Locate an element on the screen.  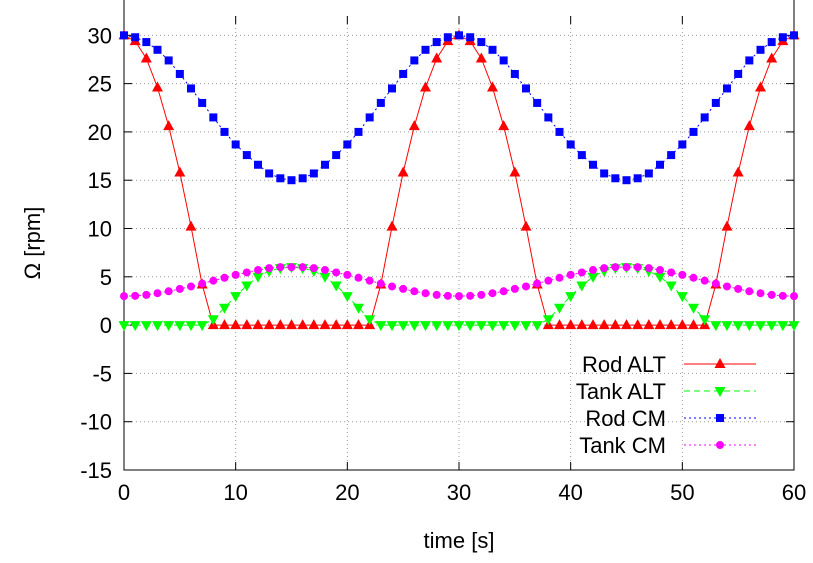
x-axis-label: time [s] is located at coordinates (459, 540).